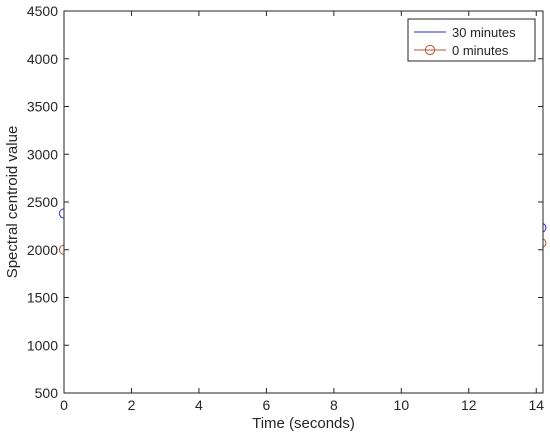 The width and height of the screenshot is (550, 440). I want to click on legend-marker, so click(430, 50).